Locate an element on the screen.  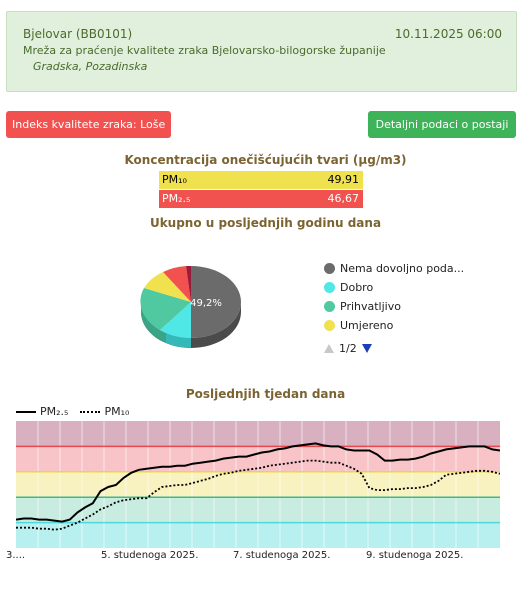
pm10-label: PM₁₀ is located at coordinates (174, 179).